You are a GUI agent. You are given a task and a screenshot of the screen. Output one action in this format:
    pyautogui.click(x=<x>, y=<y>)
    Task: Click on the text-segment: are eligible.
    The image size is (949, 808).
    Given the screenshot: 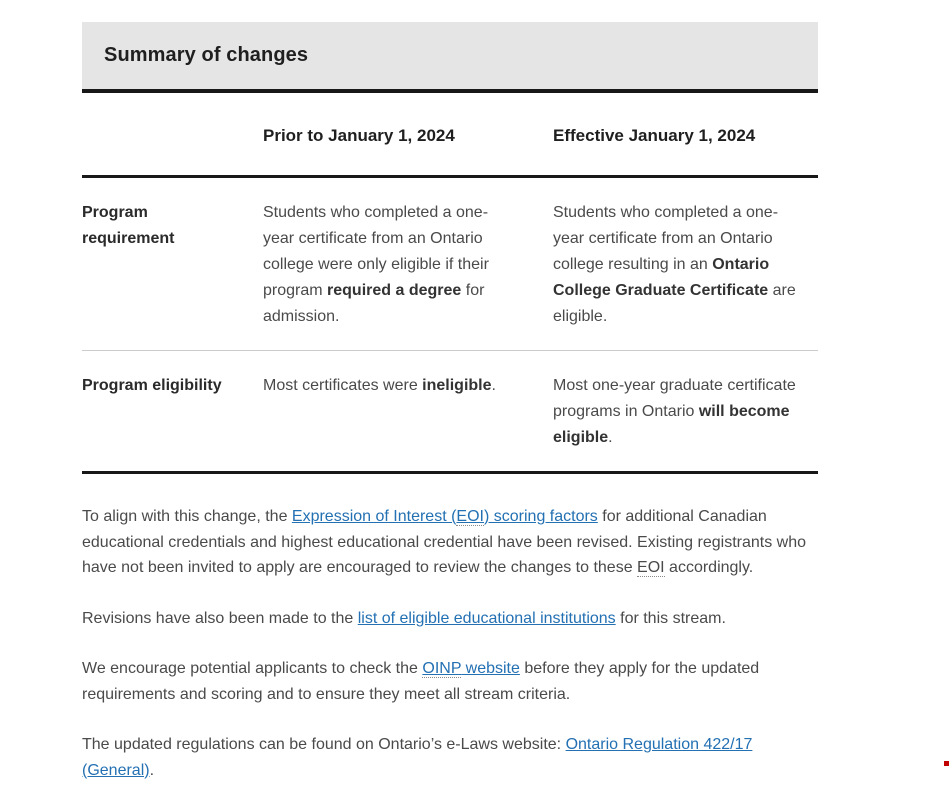 What is the action you would take?
    pyautogui.click(x=674, y=303)
    